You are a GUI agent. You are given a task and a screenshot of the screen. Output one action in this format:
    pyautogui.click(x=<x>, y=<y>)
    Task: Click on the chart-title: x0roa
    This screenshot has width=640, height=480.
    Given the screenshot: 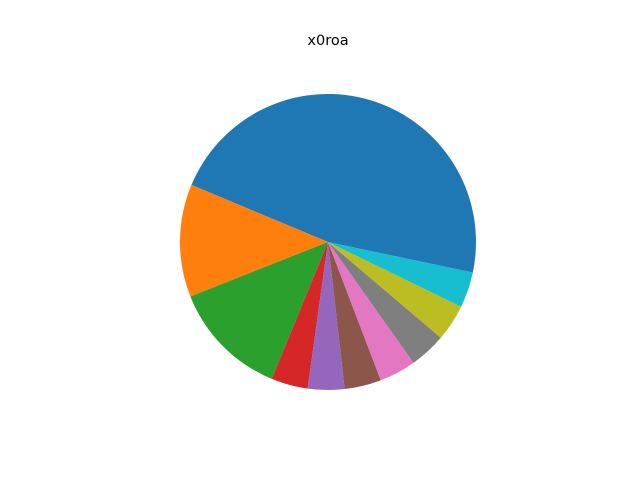 What is the action you would take?
    pyautogui.click(x=328, y=41)
    